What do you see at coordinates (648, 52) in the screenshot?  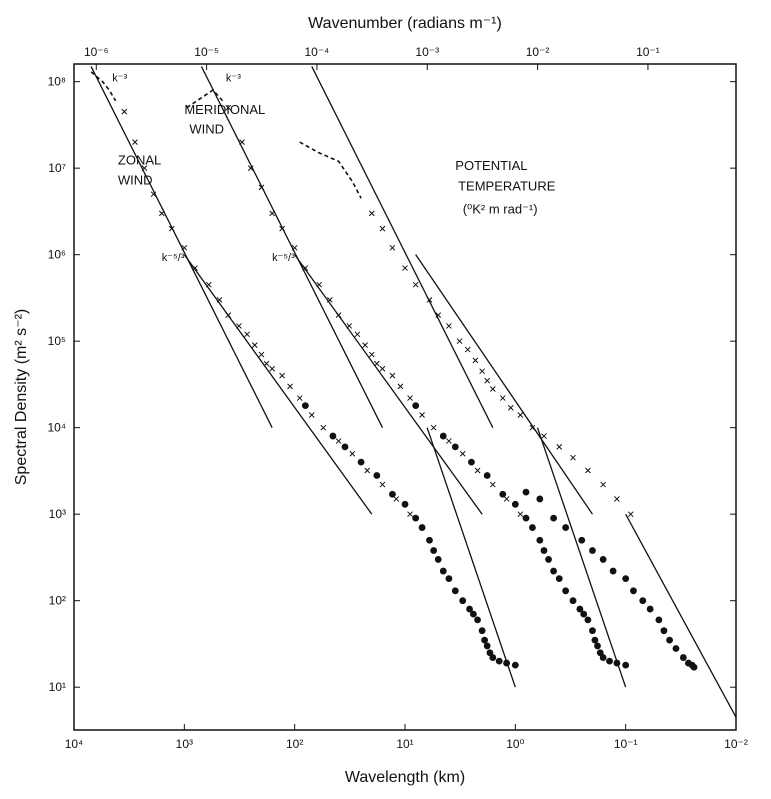 I see `top-tick-label: 10⁻¹` at bounding box center [648, 52].